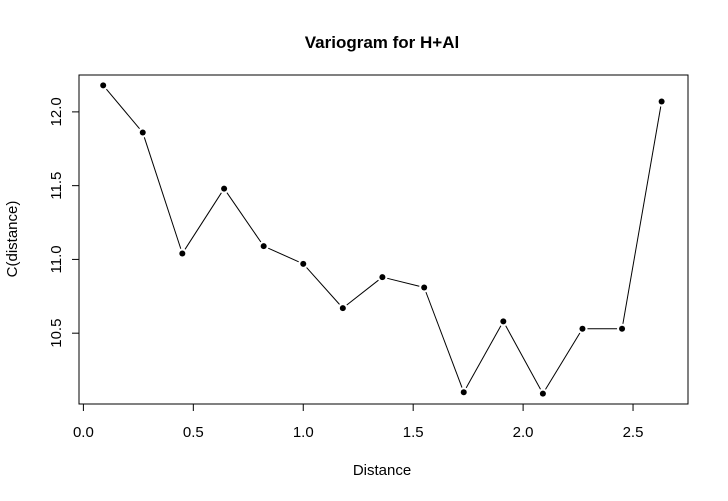 This screenshot has height=501, width=728. I want to click on y-axis-label: C(distance), so click(12, 239).